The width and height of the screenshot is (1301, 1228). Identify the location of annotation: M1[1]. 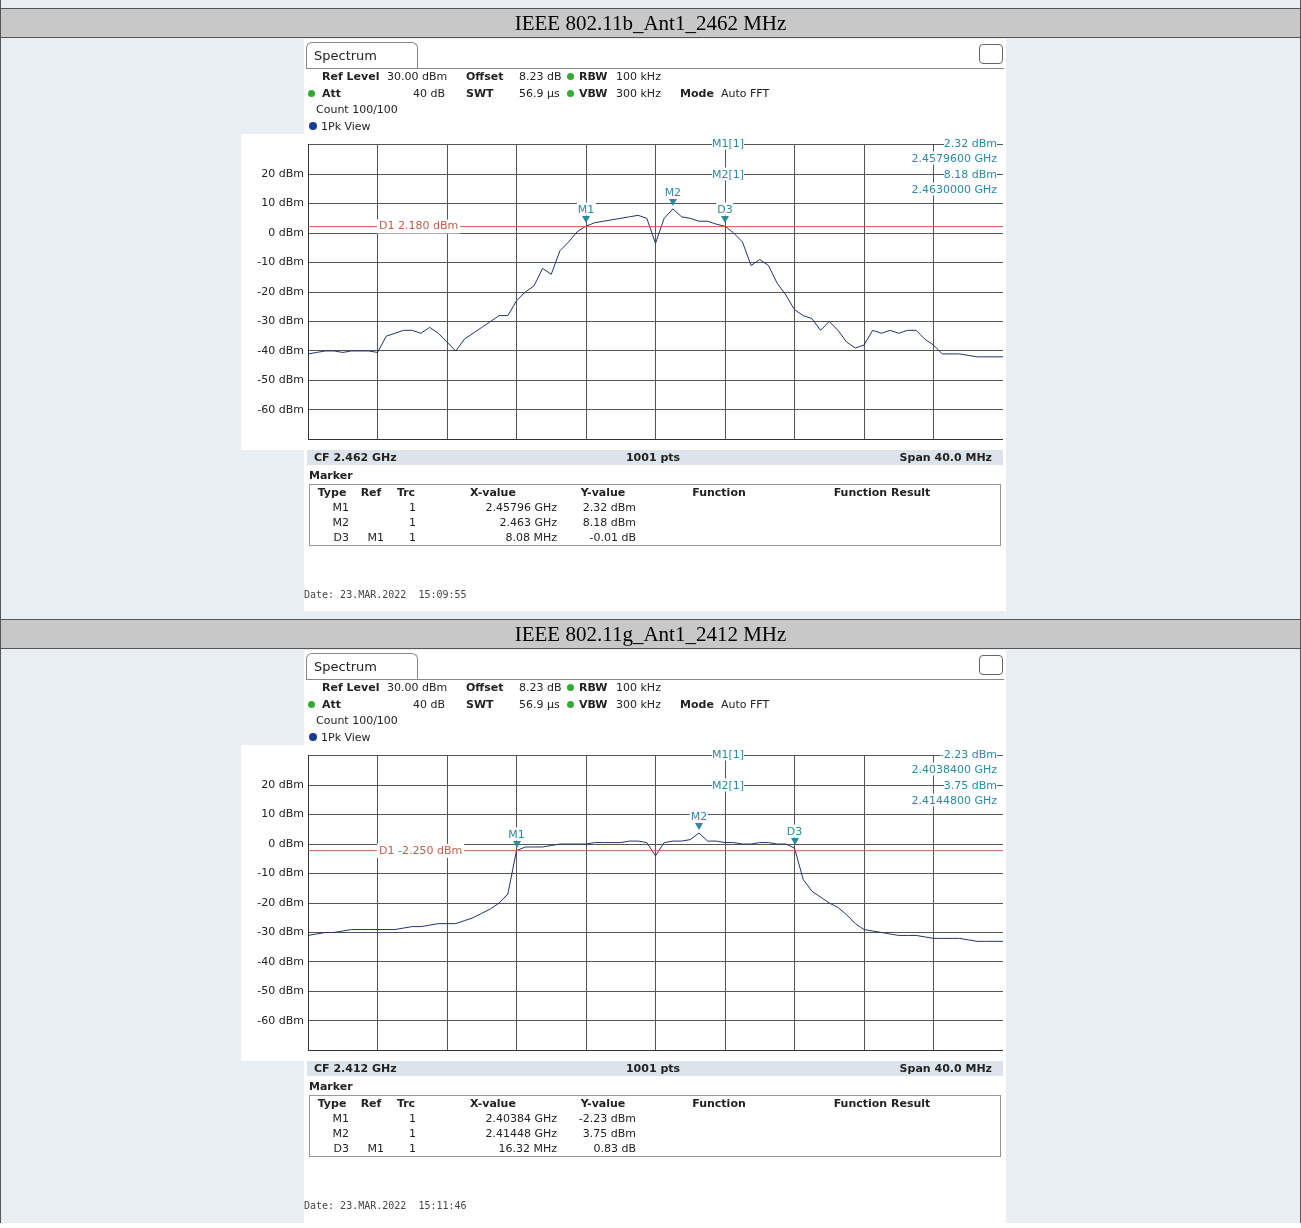
(728, 143).